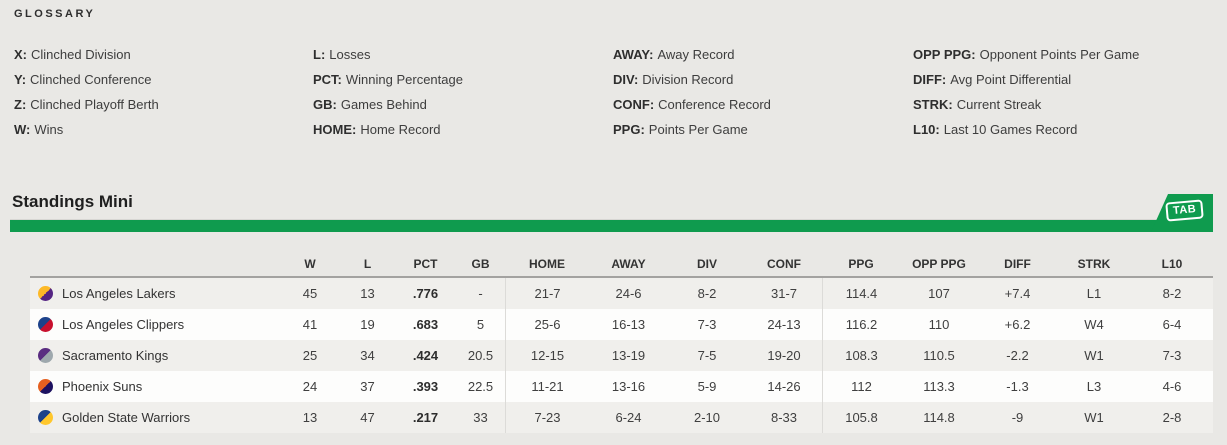  What do you see at coordinates (1094, 386) in the screenshot?
I see `stat-cell-strk: L3` at bounding box center [1094, 386].